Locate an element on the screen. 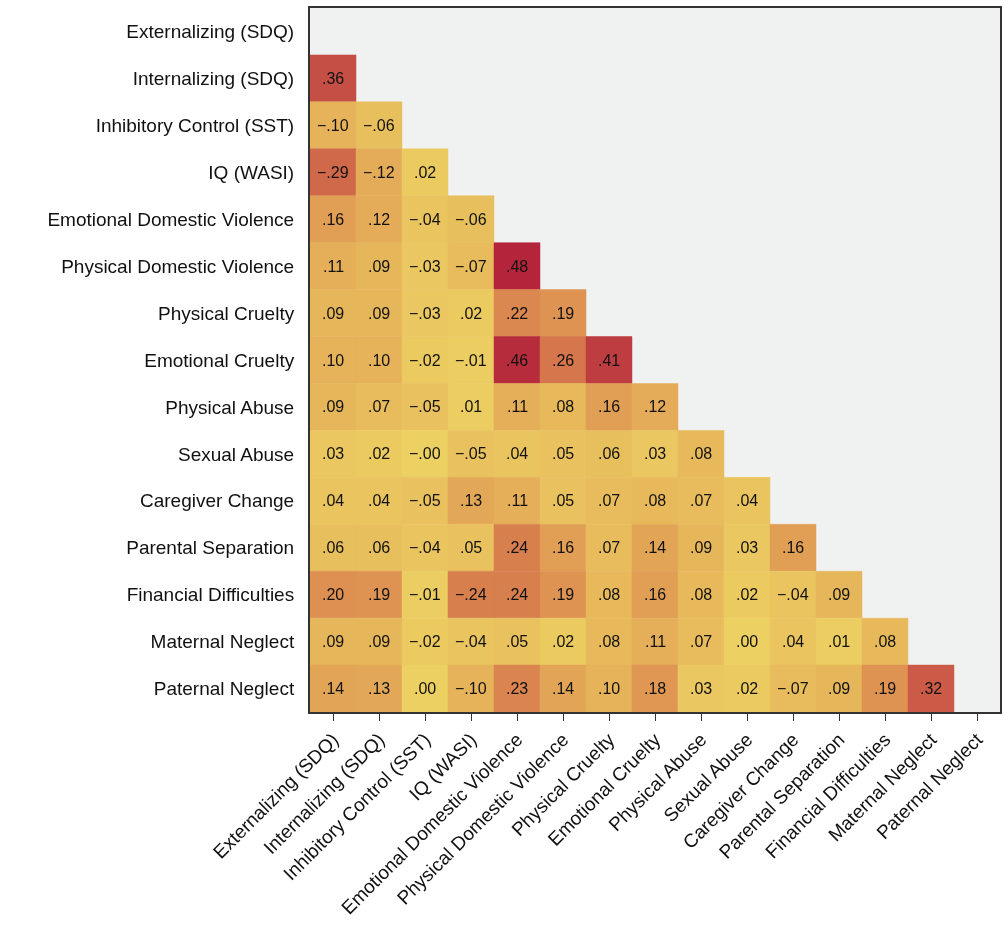 The width and height of the screenshot is (1004, 943). data-label: .00 is located at coordinates (425, 688).